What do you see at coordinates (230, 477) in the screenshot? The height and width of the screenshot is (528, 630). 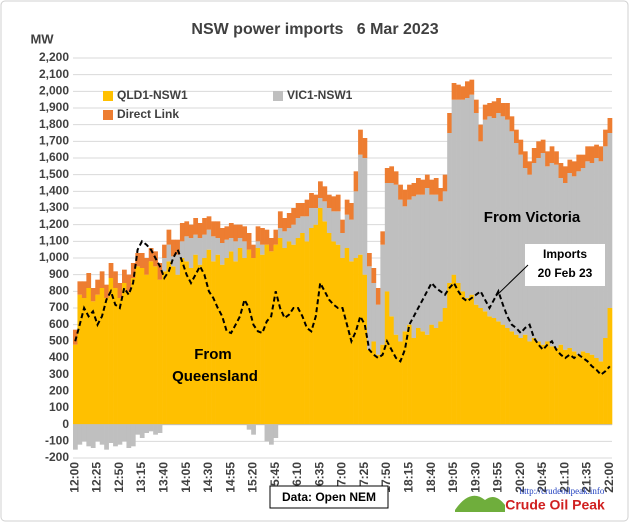 I see `x-tick-label: 14:55` at bounding box center [230, 477].